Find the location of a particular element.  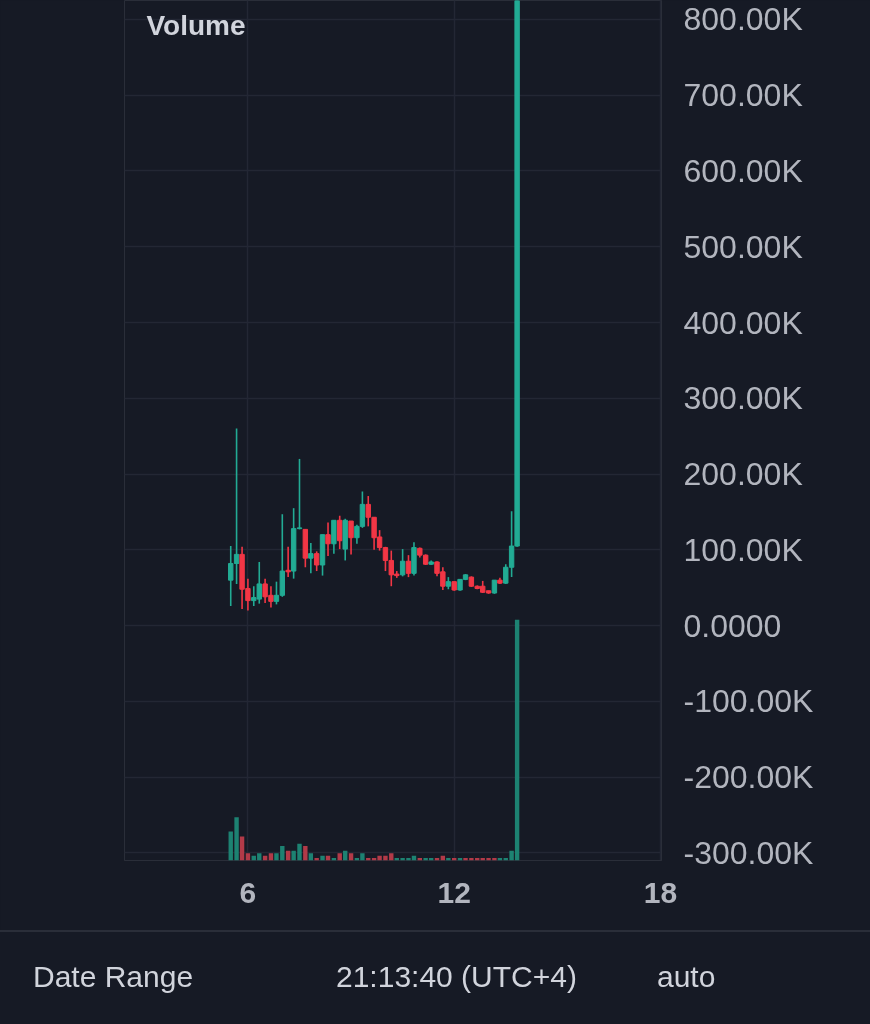

y-tick-label: 800.00K is located at coordinates (743, 19).